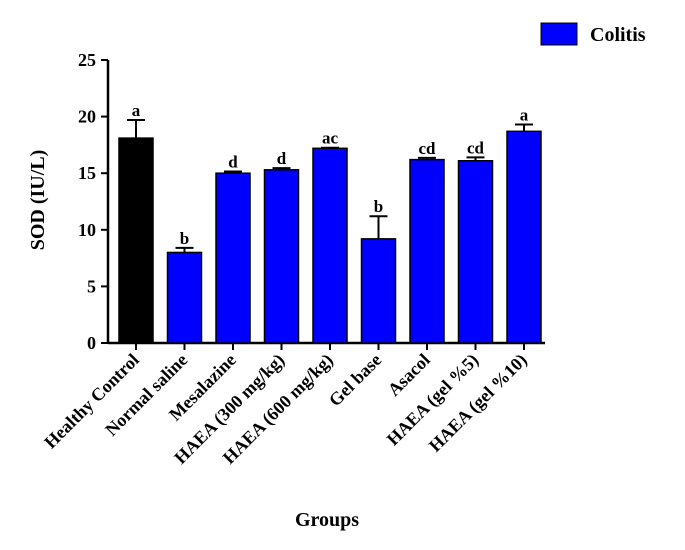 This screenshot has width=685, height=550. I want to click on y-tick-label: 20, so click(87, 117).